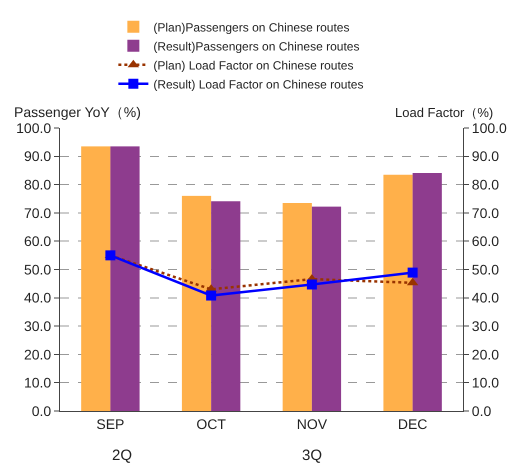 Image resolution: width=519 pixels, height=472 pixels. Describe the element at coordinates (42, 410) in the screenshot. I see `y-tick-label: 0.0` at that location.